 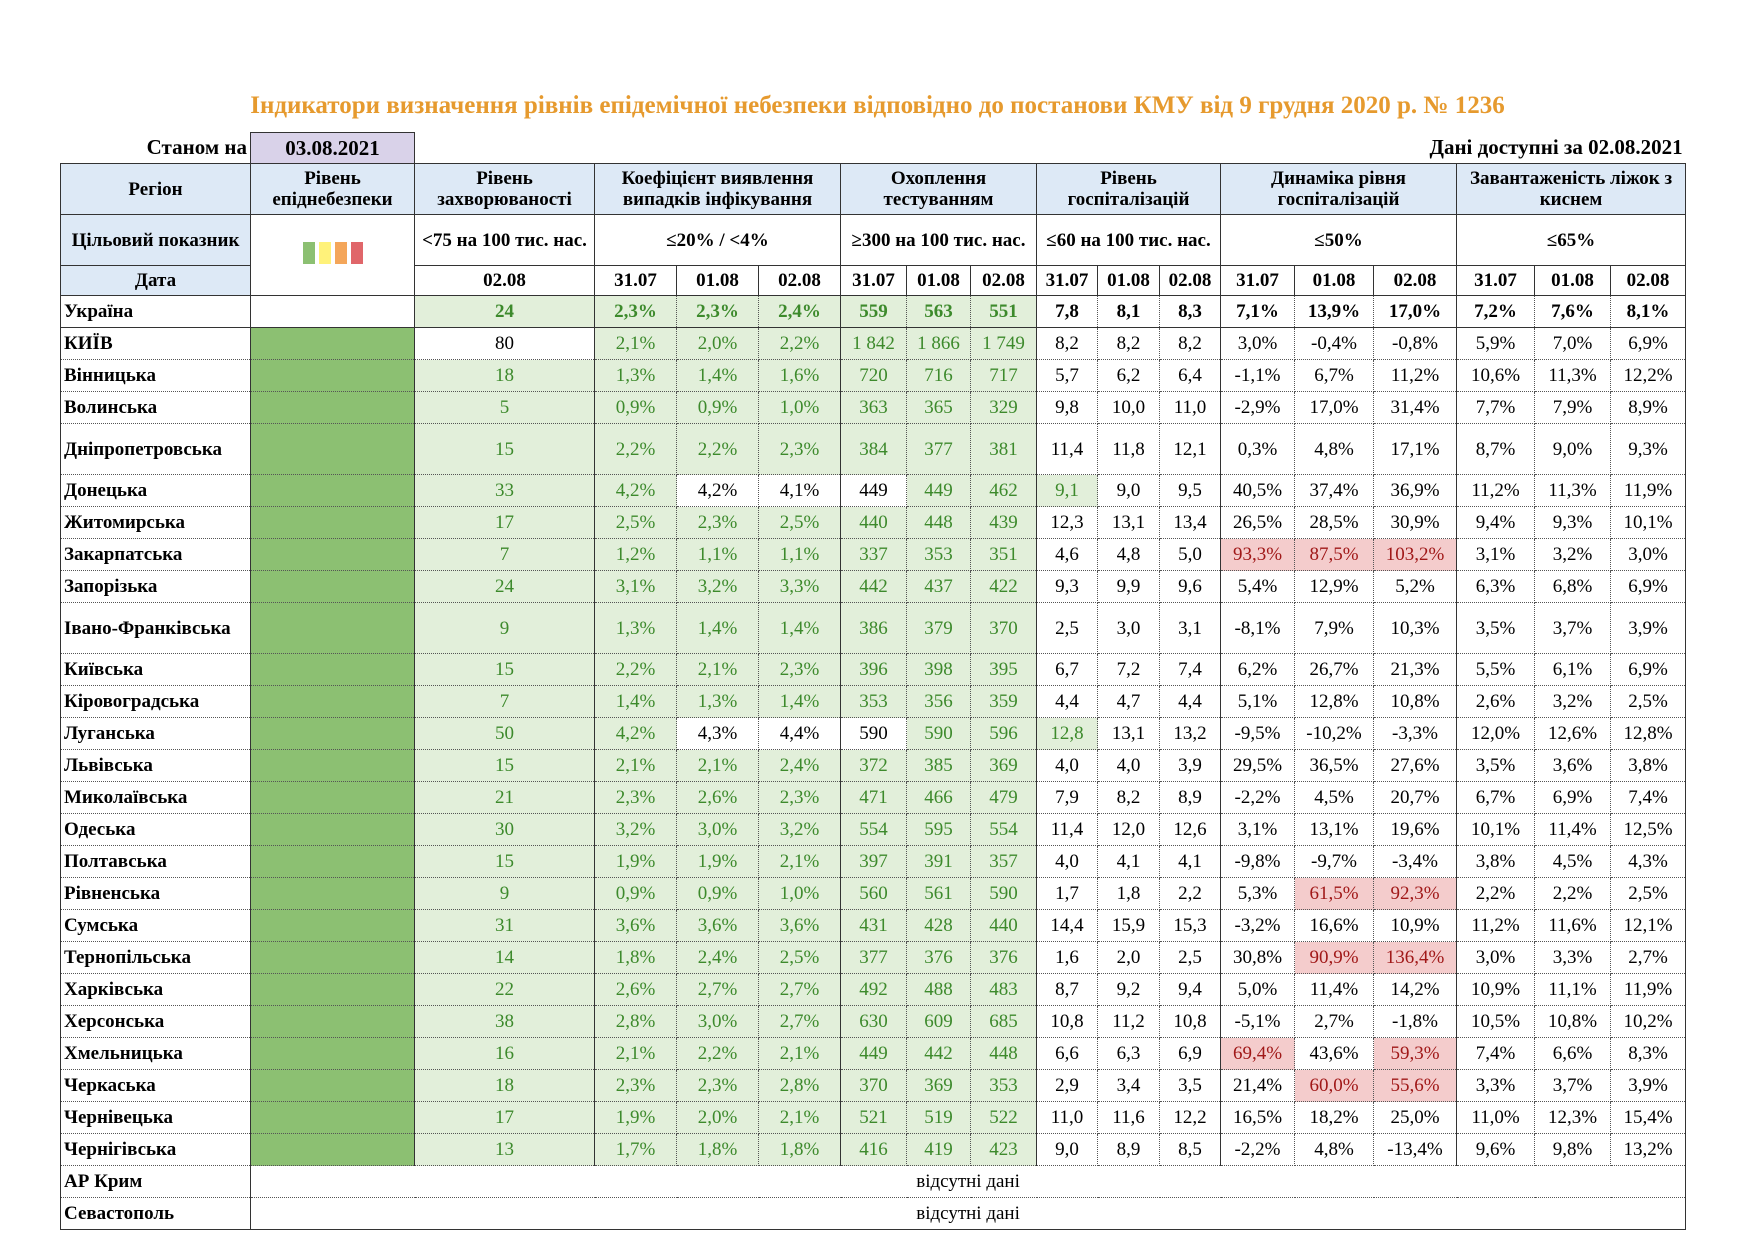 What do you see at coordinates (1003, 733) in the screenshot?
I see `value-cell: 596` at bounding box center [1003, 733].